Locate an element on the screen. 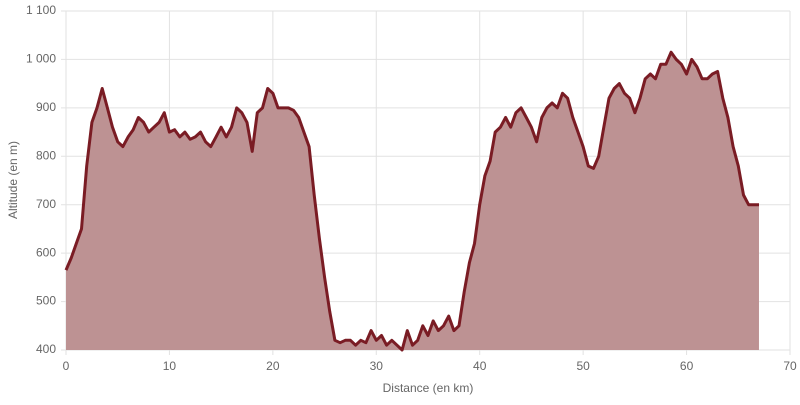 This screenshot has width=800, height=405. x-tick-label: 40 is located at coordinates (480, 366).